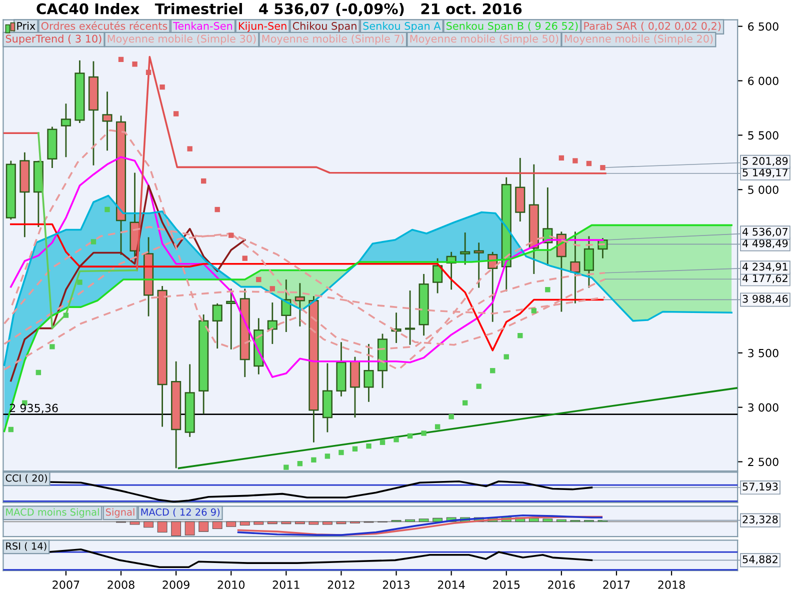 This screenshot has width=800, height=600. I want to click on annotation: Ordres exécutés récents, so click(104, 25).